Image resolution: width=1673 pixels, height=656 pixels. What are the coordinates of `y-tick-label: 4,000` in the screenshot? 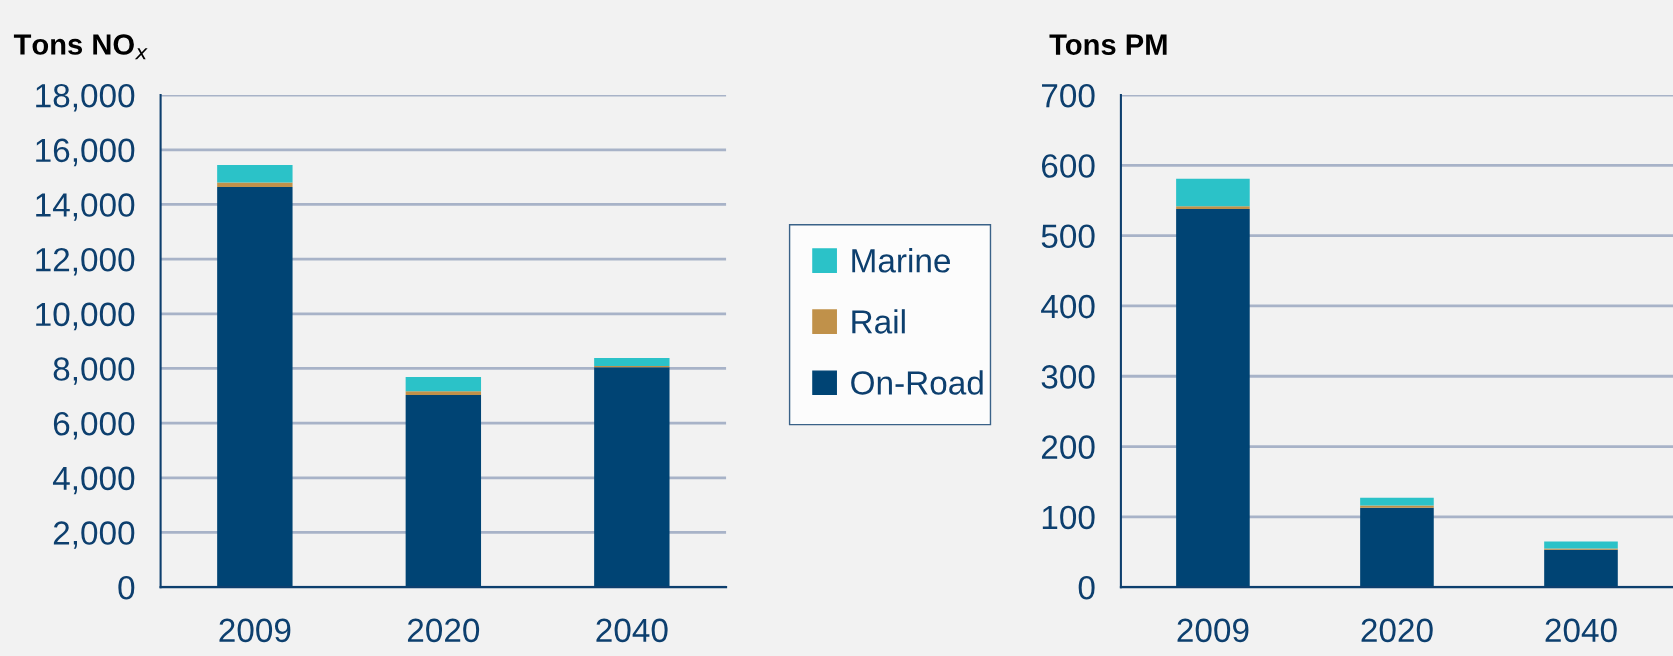 It's located at (93, 480).